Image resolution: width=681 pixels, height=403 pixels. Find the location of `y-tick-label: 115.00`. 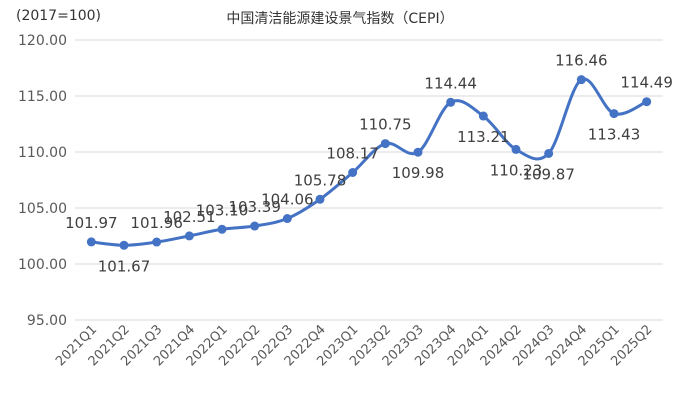

y-tick-label: 115.00 is located at coordinates (42, 97).